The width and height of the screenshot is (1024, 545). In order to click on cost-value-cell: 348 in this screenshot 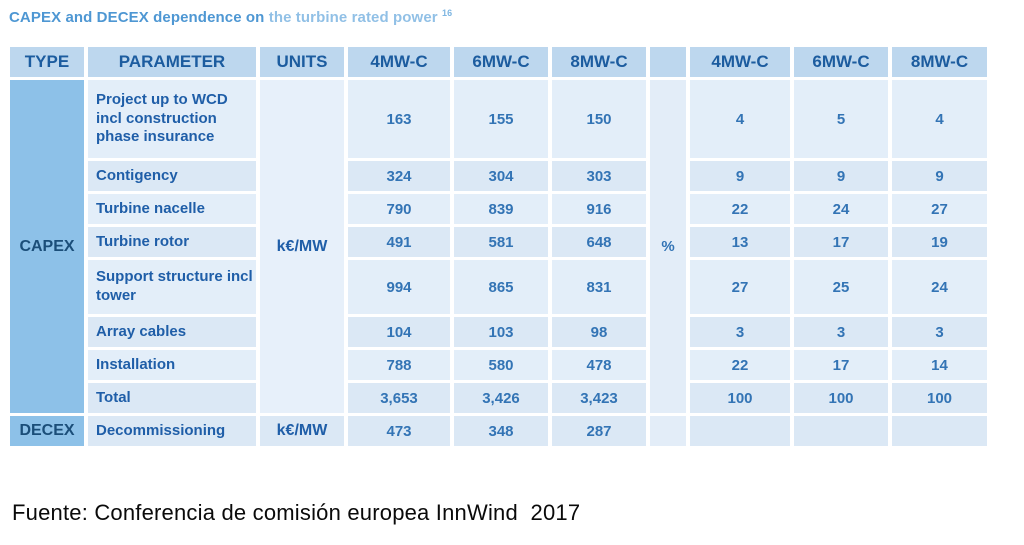, I will do `click(501, 431)`.